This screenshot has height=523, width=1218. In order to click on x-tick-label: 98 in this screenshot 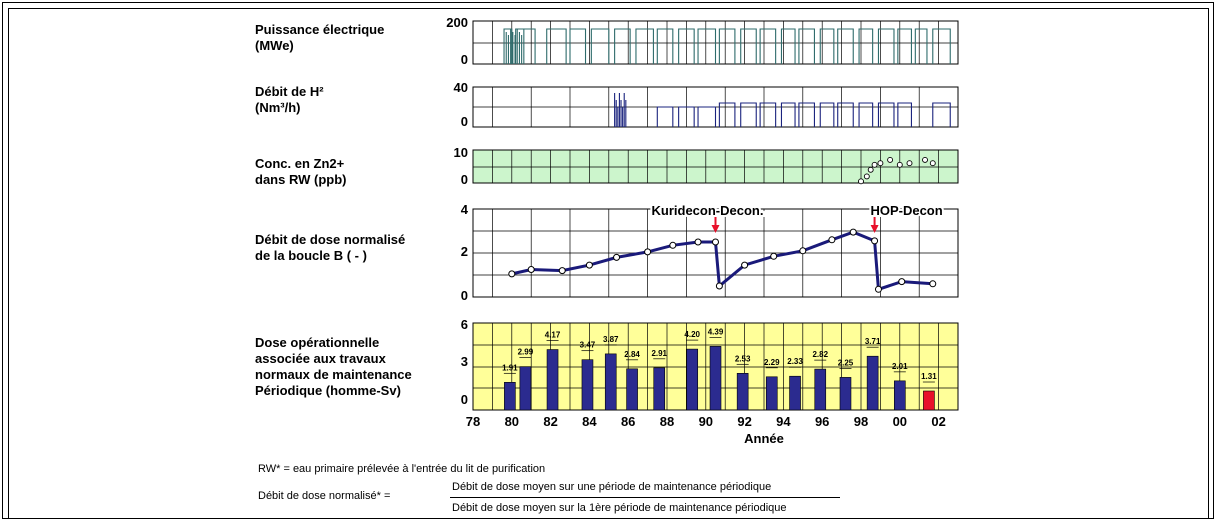, I will do `click(861, 421)`.